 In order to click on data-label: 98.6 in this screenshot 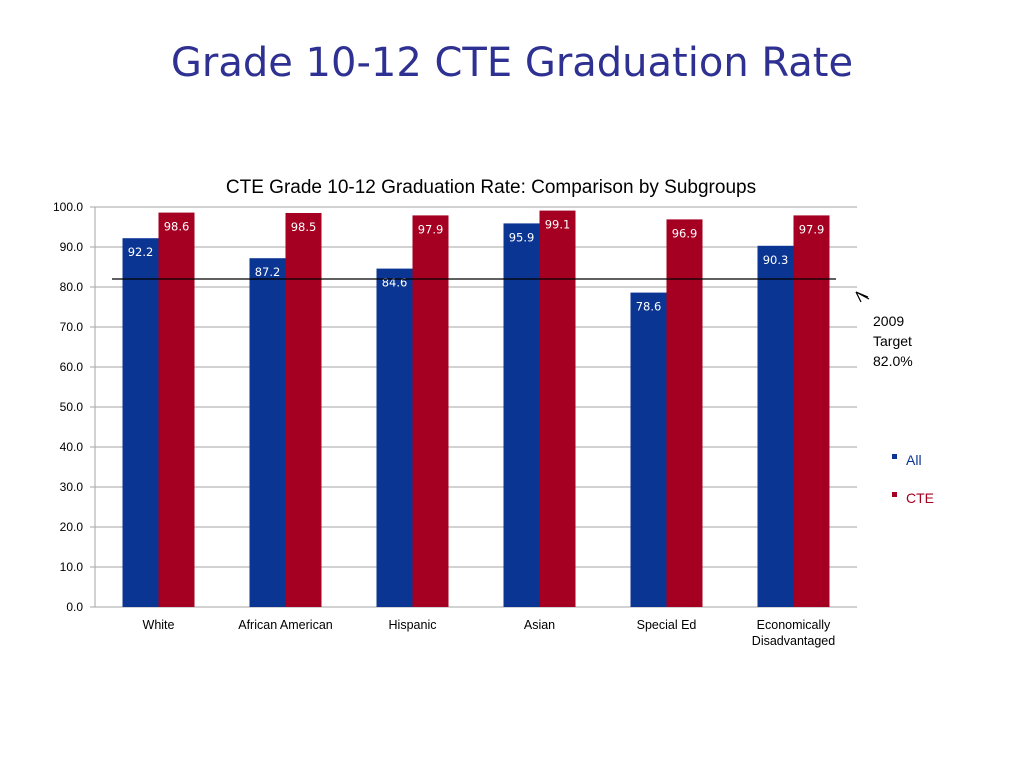, I will do `click(177, 227)`.